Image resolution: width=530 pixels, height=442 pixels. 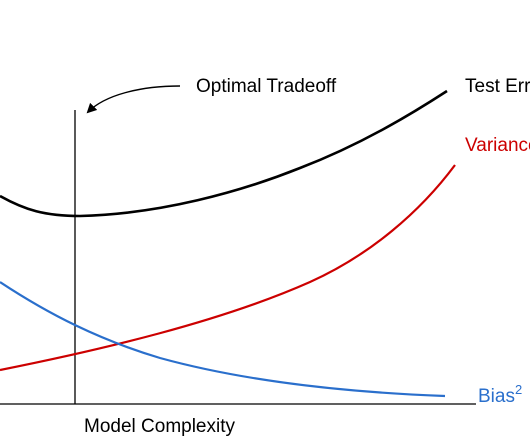 I want to click on test-error-label: Test Error, so click(x=497, y=86).